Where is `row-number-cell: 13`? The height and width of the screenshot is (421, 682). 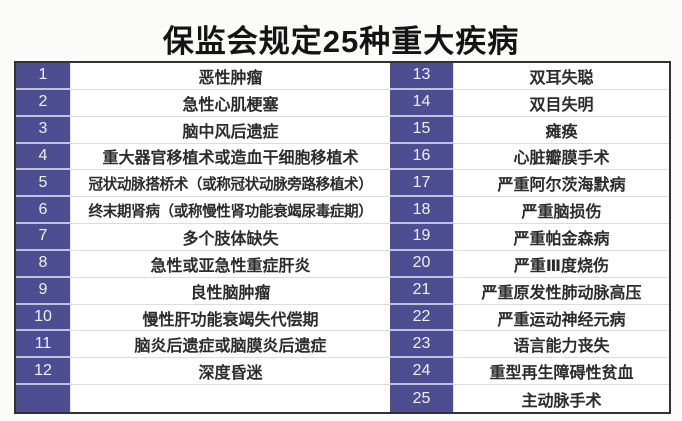
row-number-cell: 13 is located at coordinates (422, 76).